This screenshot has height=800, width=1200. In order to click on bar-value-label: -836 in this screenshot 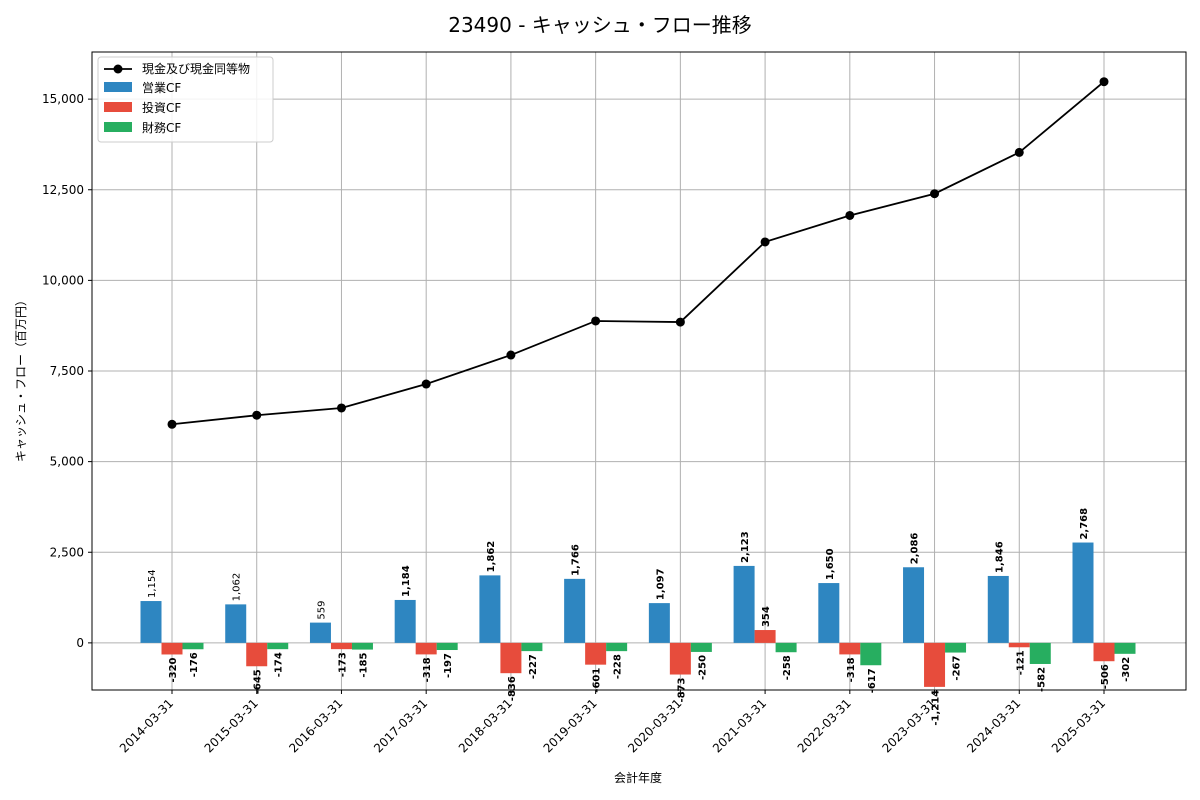, I will do `click(512, 688)`.